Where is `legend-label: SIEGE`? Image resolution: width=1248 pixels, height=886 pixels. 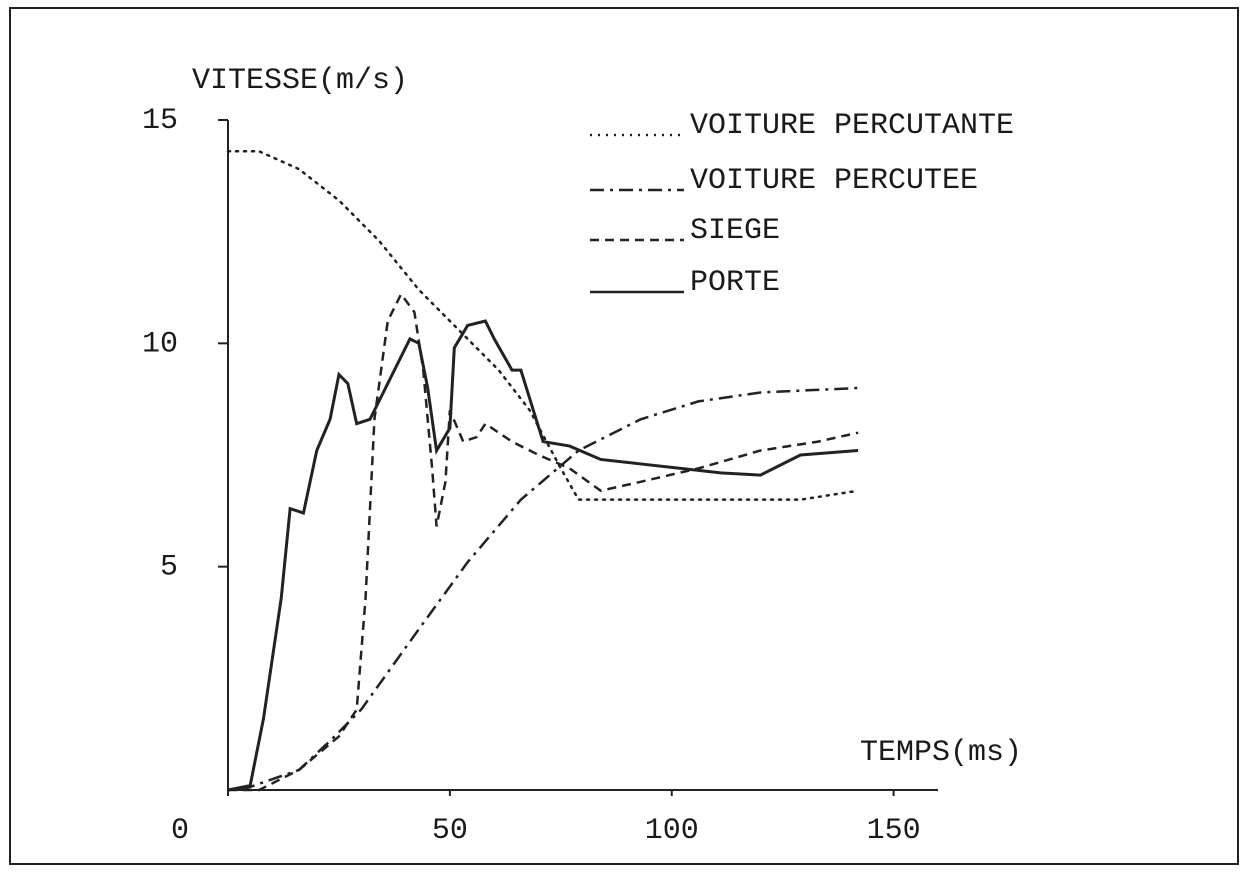 legend-label: SIEGE is located at coordinates (735, 231).